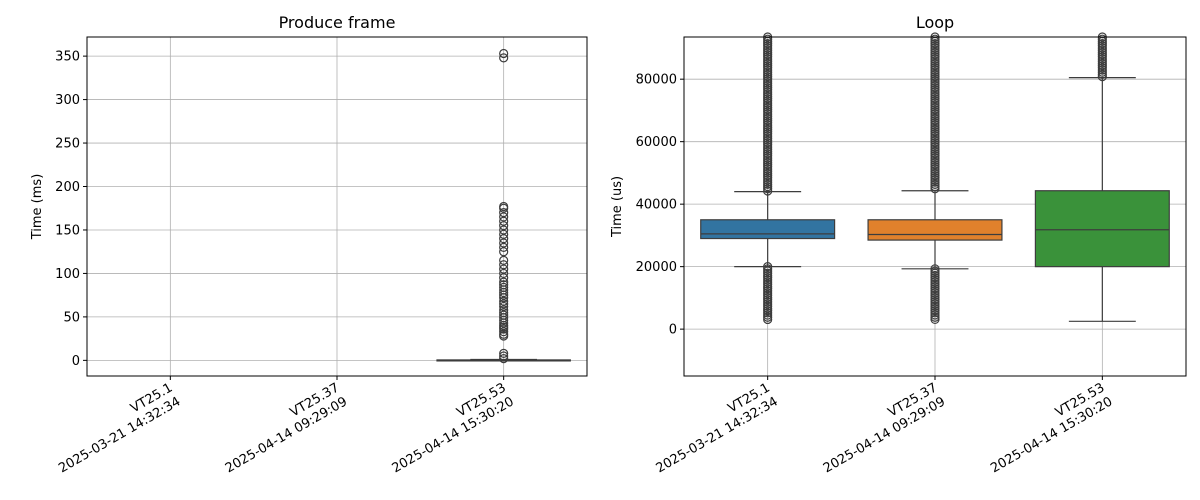 The image size is (1200, 500). I want to click on y-tick-label: 350, so click(67, 57).